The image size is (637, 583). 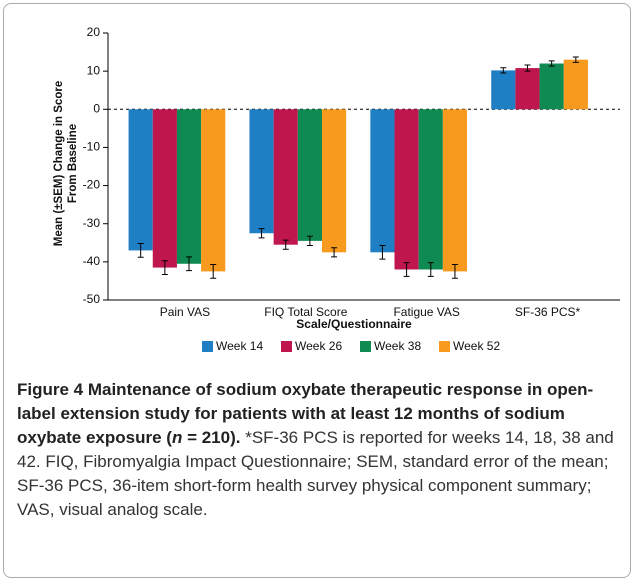 What do you see at coordinates (177, 437) in the screenshot?
I see `caption-italic: n` at bounding box center [177, 437].